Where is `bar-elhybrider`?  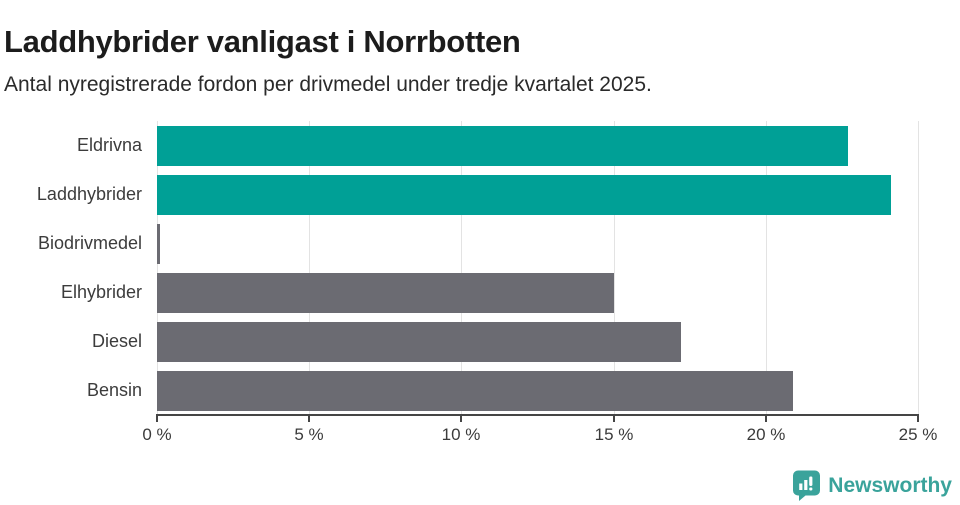 bar-elhybrider is located at coordinates (385, 292).